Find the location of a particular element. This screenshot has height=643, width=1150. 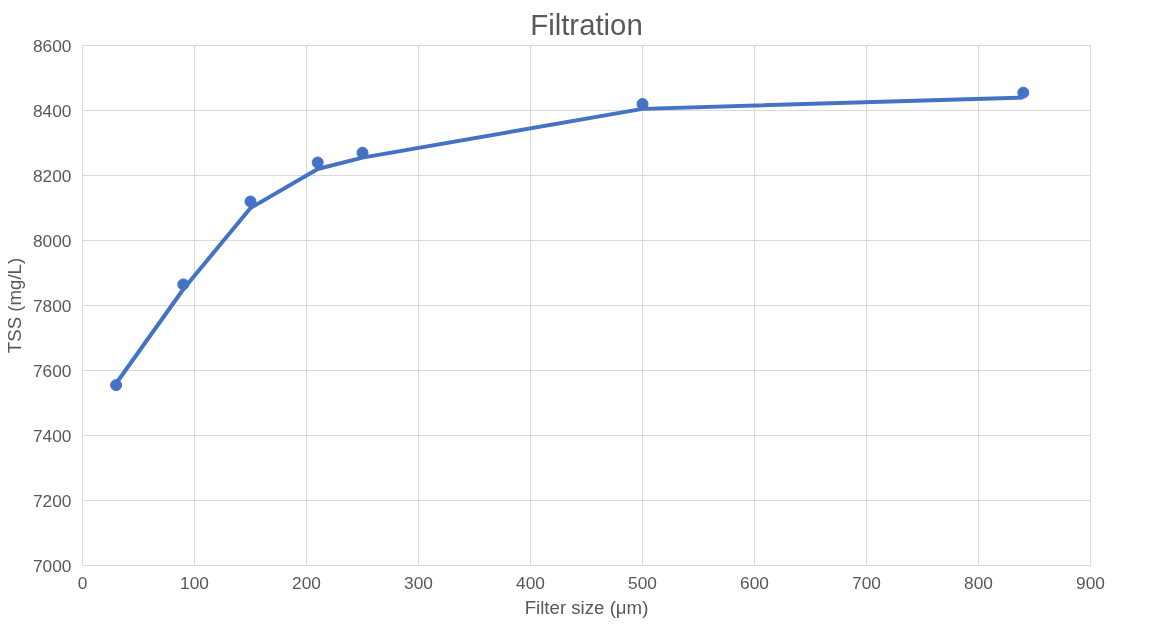

y-tick-label: 8400 is located at coordinates (52, 110).